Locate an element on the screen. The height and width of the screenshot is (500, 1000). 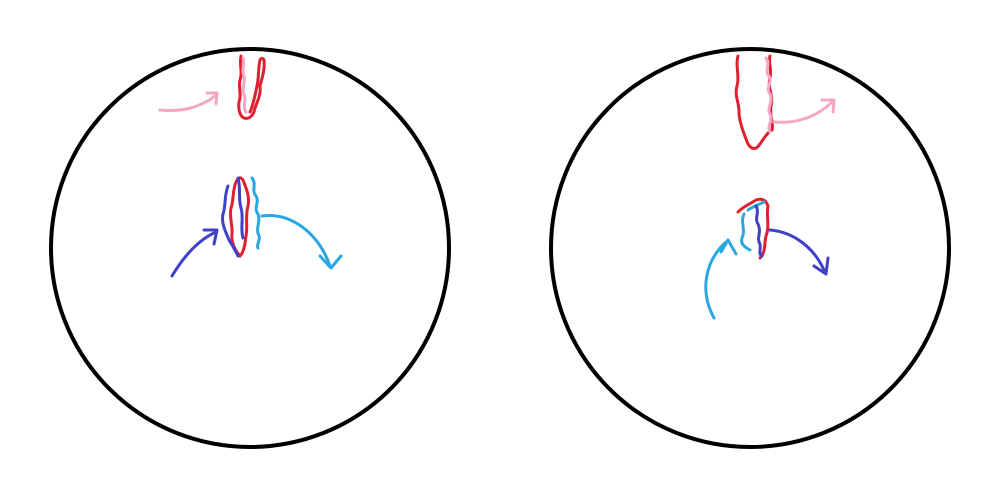
left-center-red-outline is located at coordinates (239, 217).